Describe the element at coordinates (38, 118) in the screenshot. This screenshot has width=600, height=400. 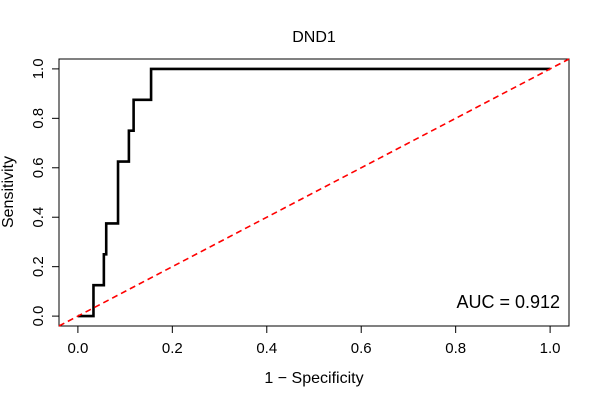
I see `y-tick-label: 0.8` at that location.